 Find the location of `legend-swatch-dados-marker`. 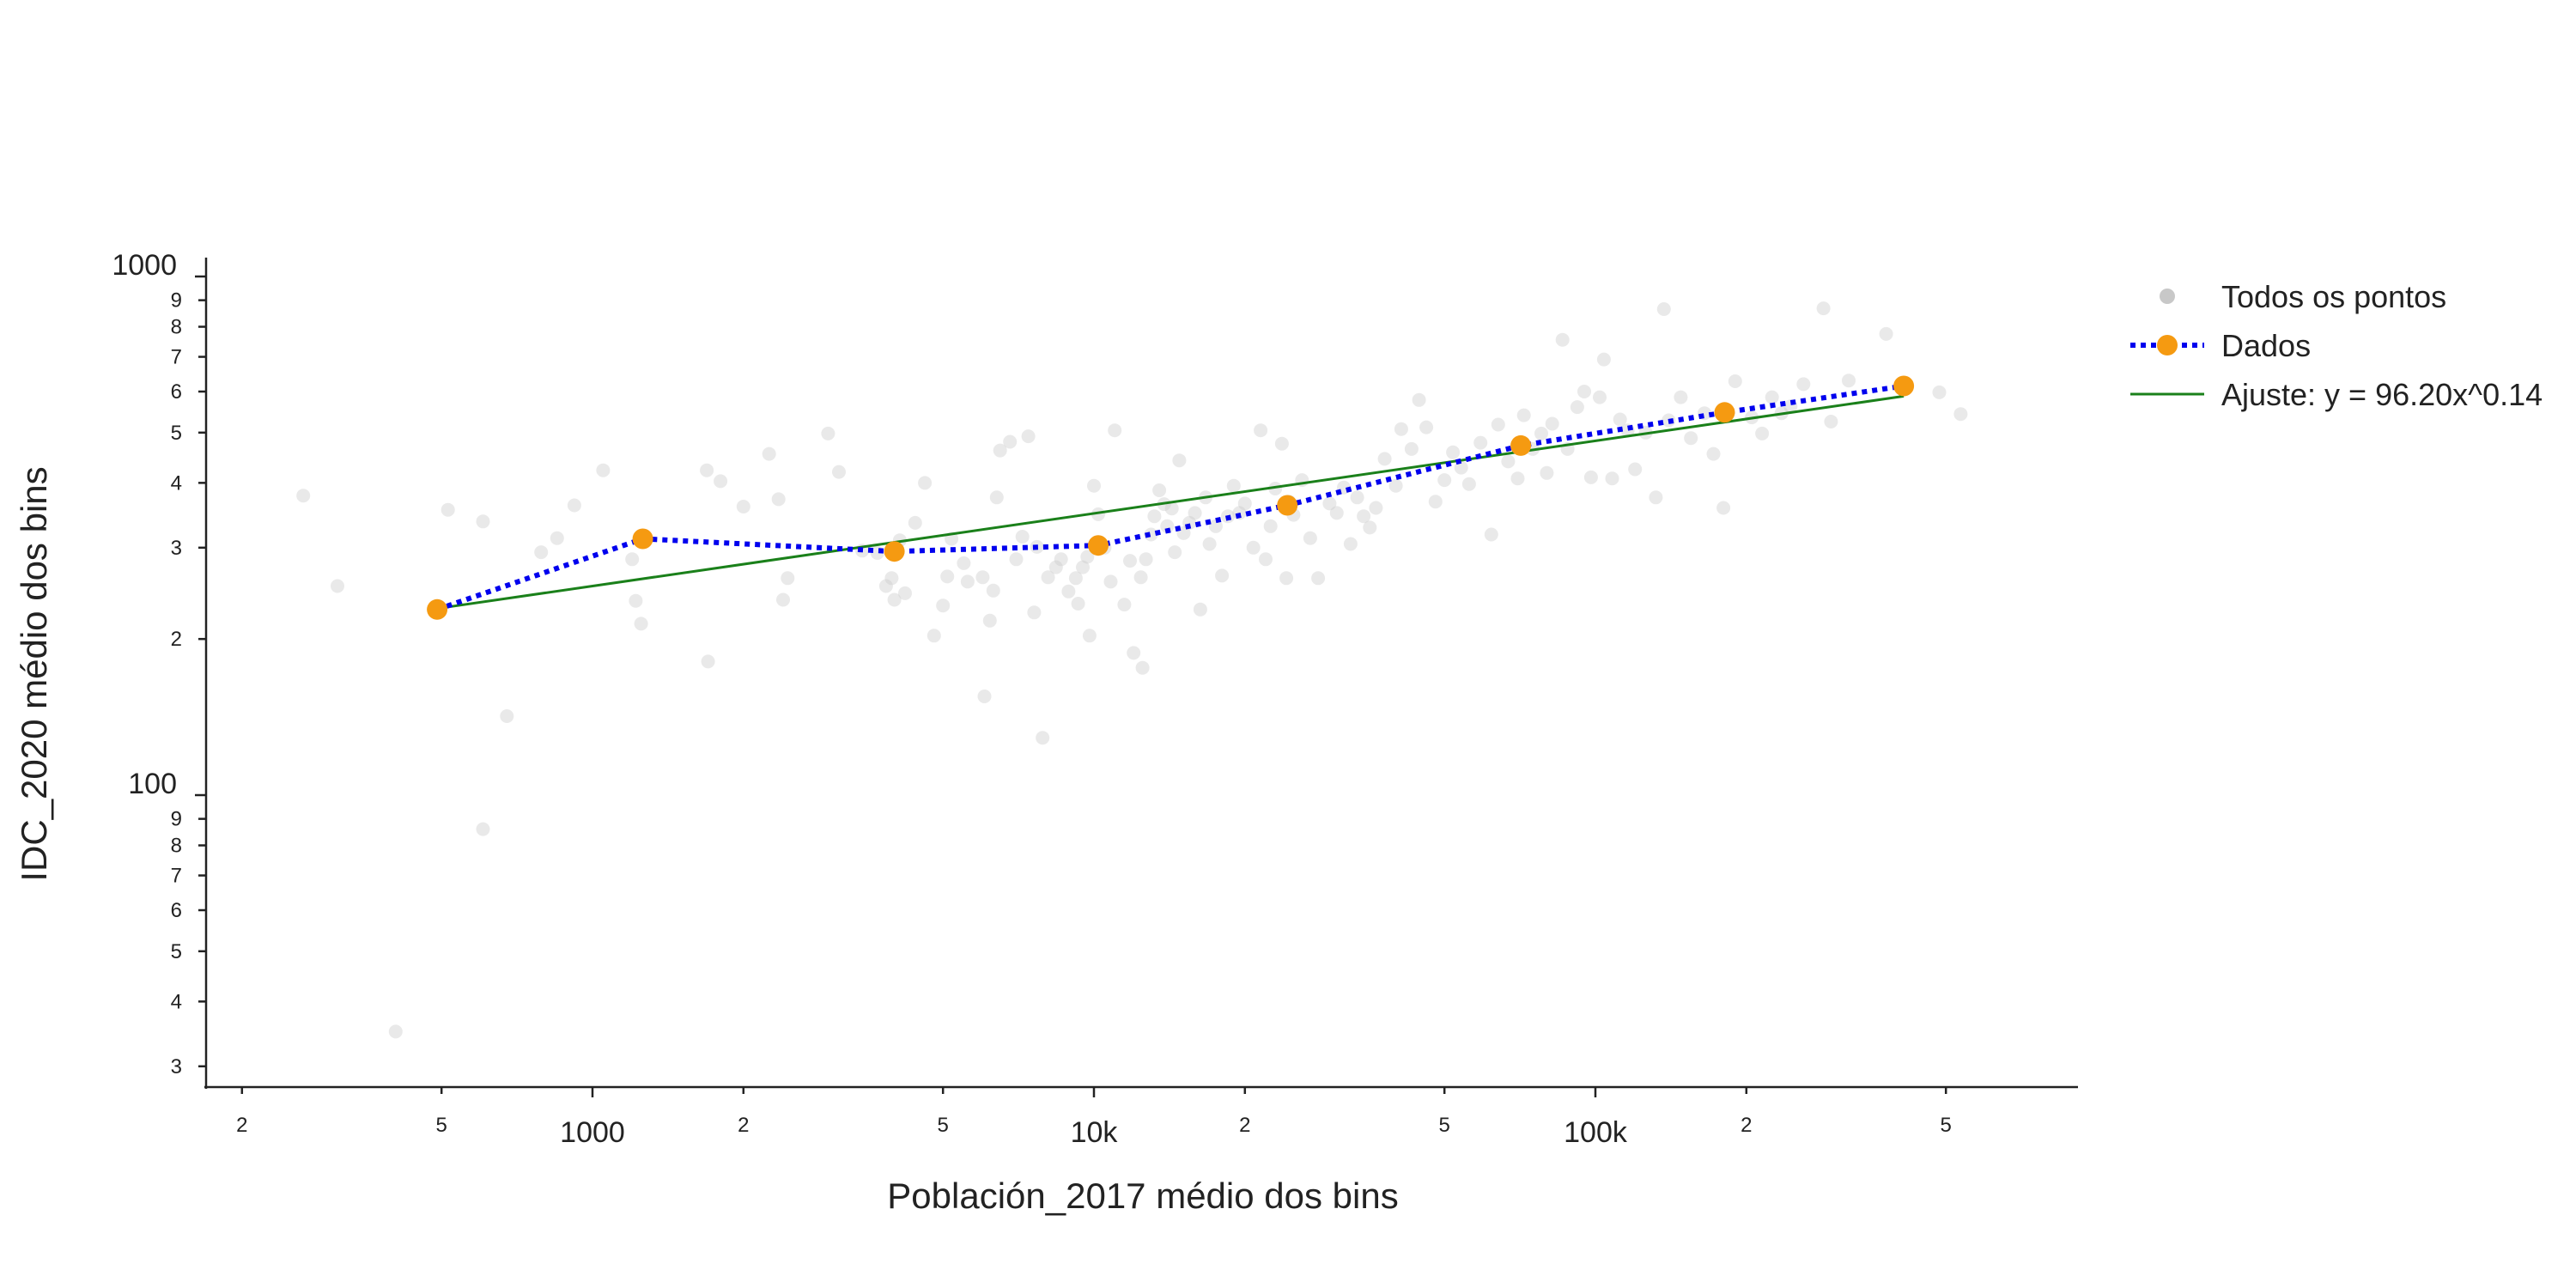

legend-swatch-dados-marker is located at coordinates (2167, 345).